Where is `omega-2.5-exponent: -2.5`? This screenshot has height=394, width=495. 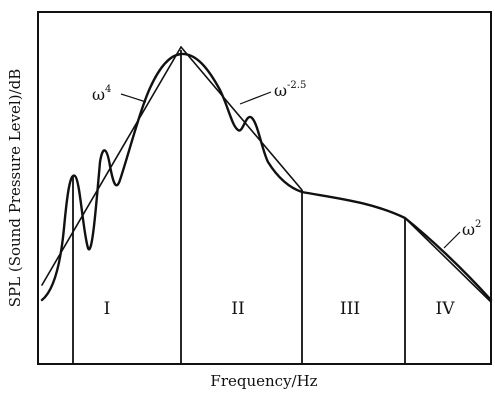 omega-2.5-exponent: -2.5 is located at coordinates (296, 85).